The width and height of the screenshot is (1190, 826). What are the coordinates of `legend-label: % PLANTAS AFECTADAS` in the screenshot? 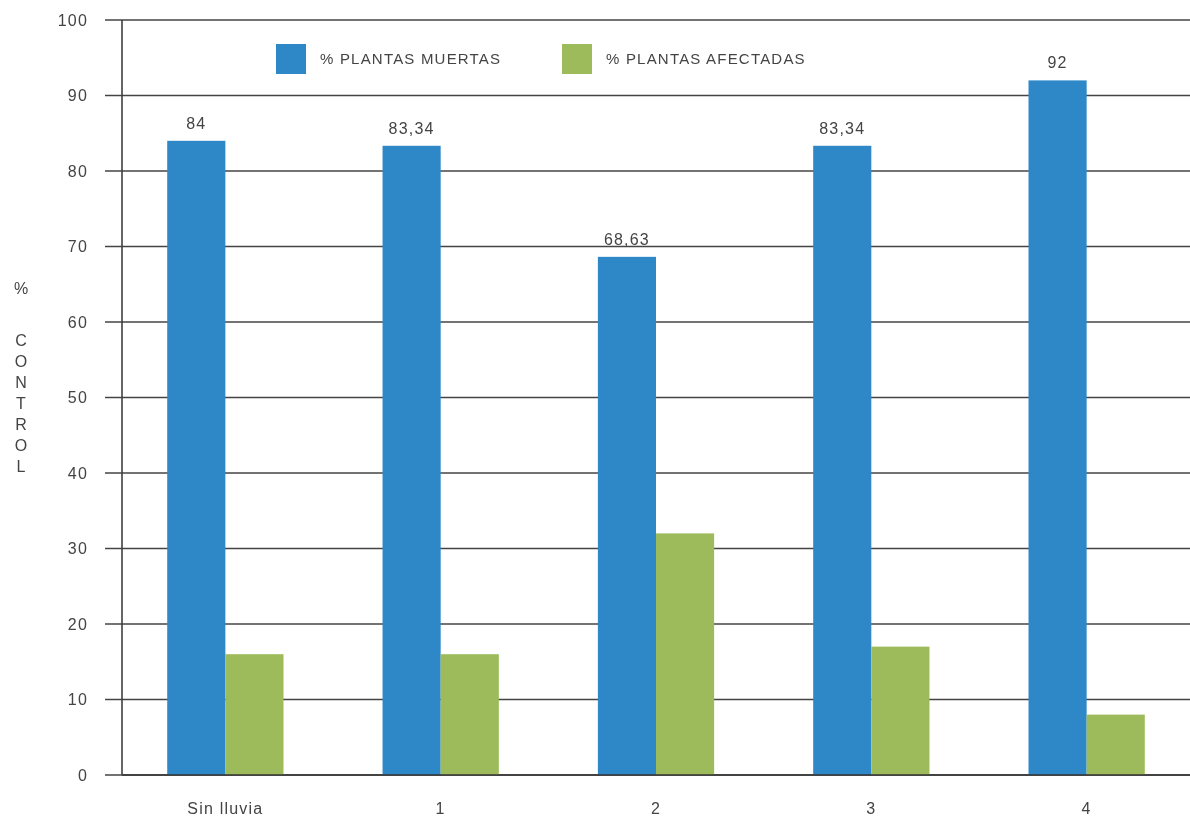 It's located at (706, 59).